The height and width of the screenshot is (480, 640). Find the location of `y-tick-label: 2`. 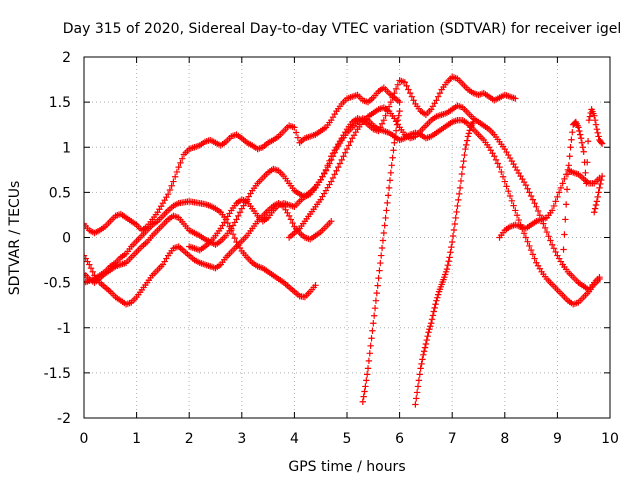

y-tick-label: 2 is located at coordinates (66, 58).